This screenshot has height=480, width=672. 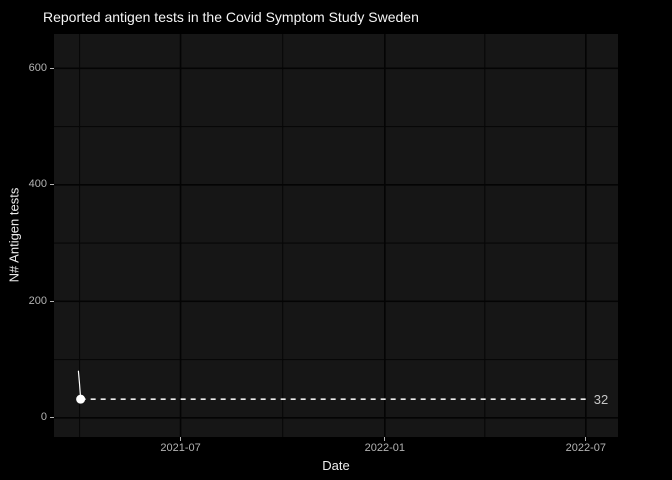 What do you see at coordinates (585, 448) in the screenshot?
I see `x-tick-label: 2022-07` at bounding box center [585, 448].